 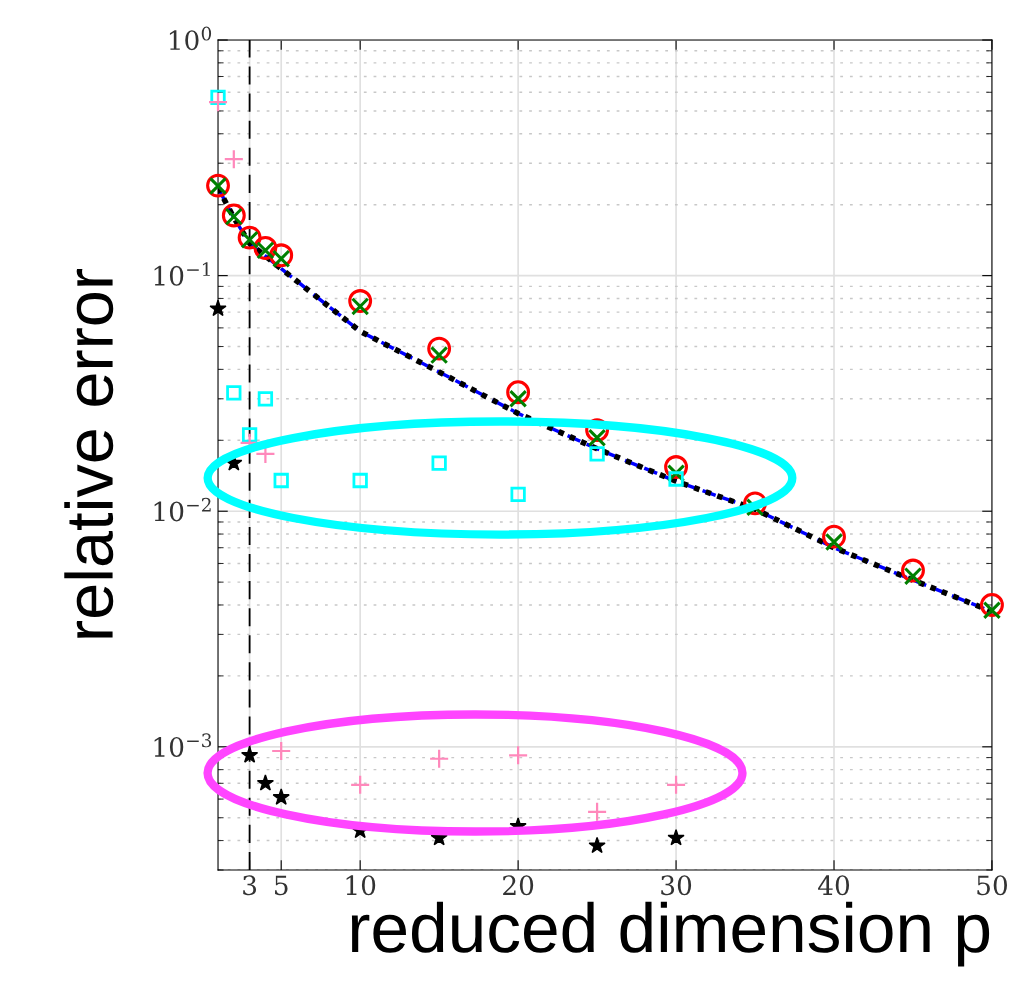 What do you see at coordinates (361, 885) in the screenshot?
I see `x-tick-label: 10` at bounding box center [361, 885].